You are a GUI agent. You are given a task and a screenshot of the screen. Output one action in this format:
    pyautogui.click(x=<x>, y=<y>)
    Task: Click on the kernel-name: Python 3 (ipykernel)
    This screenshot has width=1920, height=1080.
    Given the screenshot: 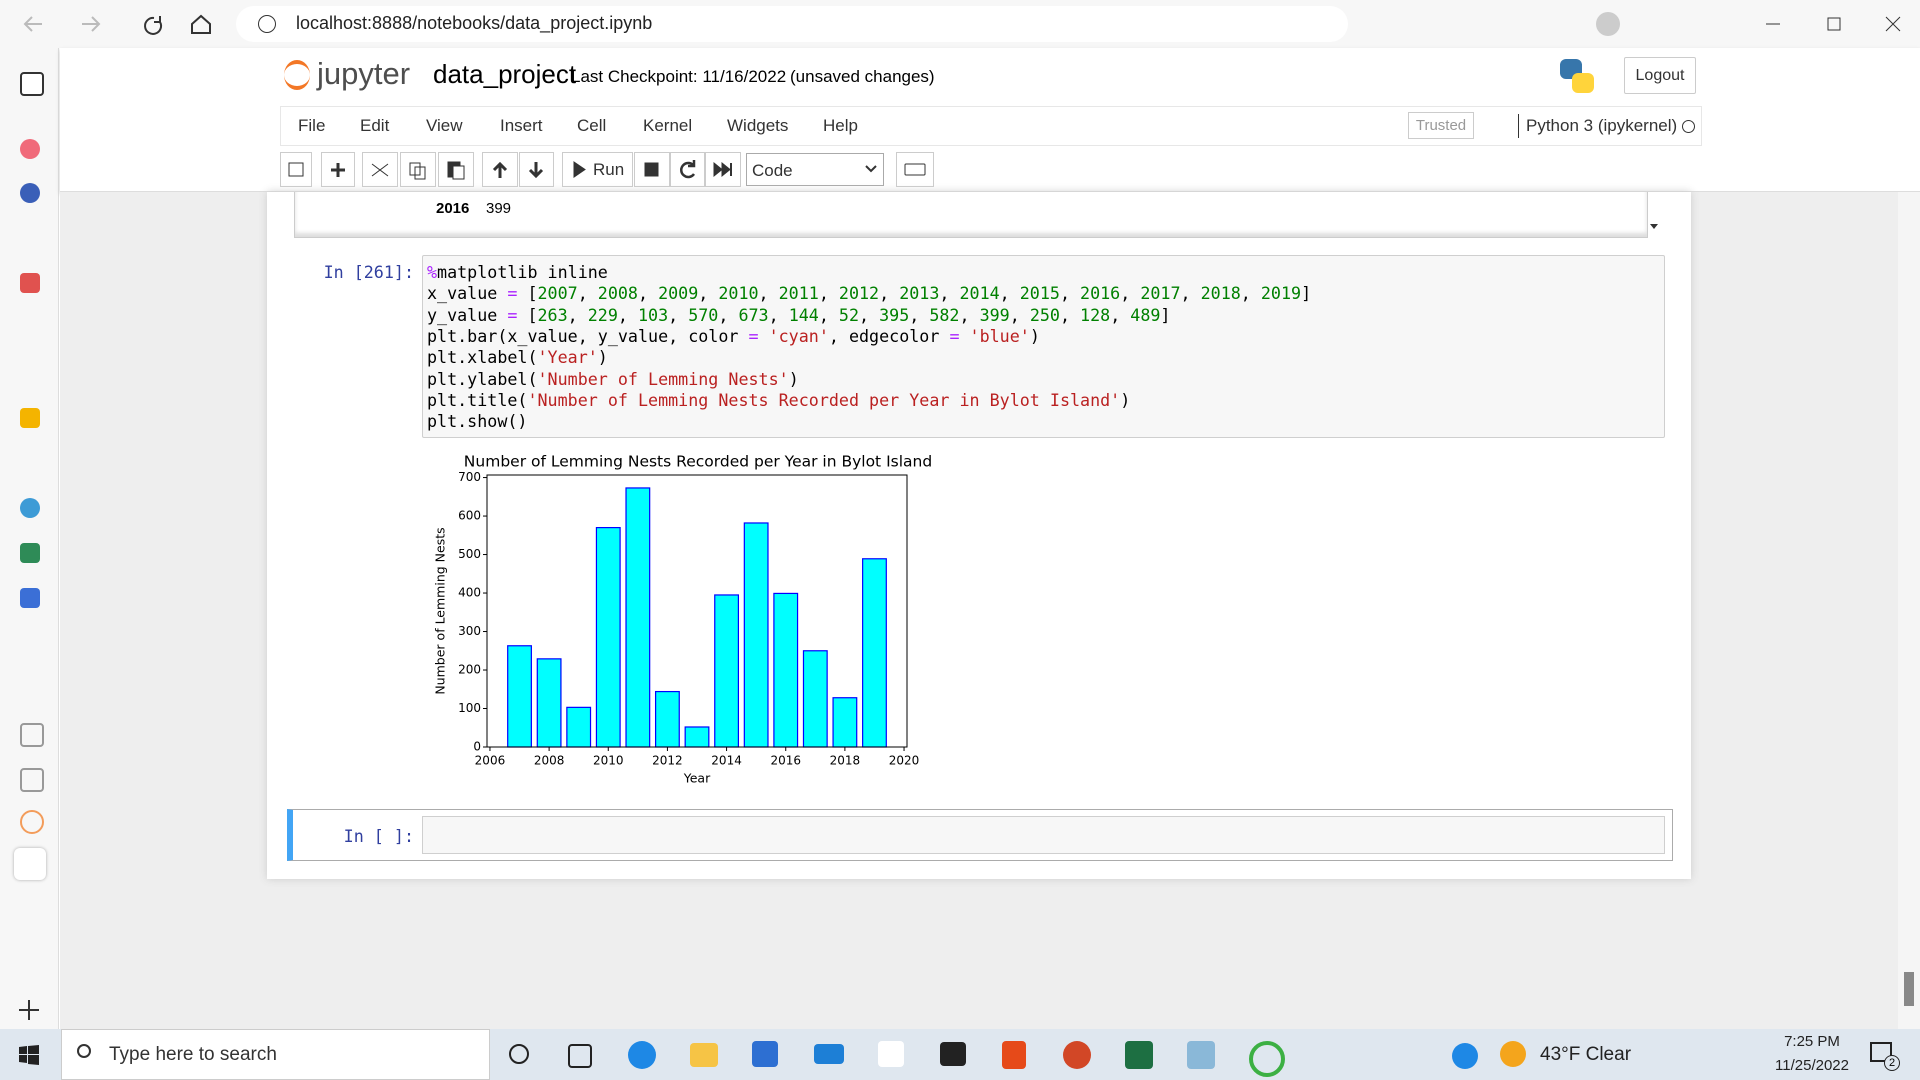 What is the action you would take?
    pyautogui.click(x=1602, y=125)
    